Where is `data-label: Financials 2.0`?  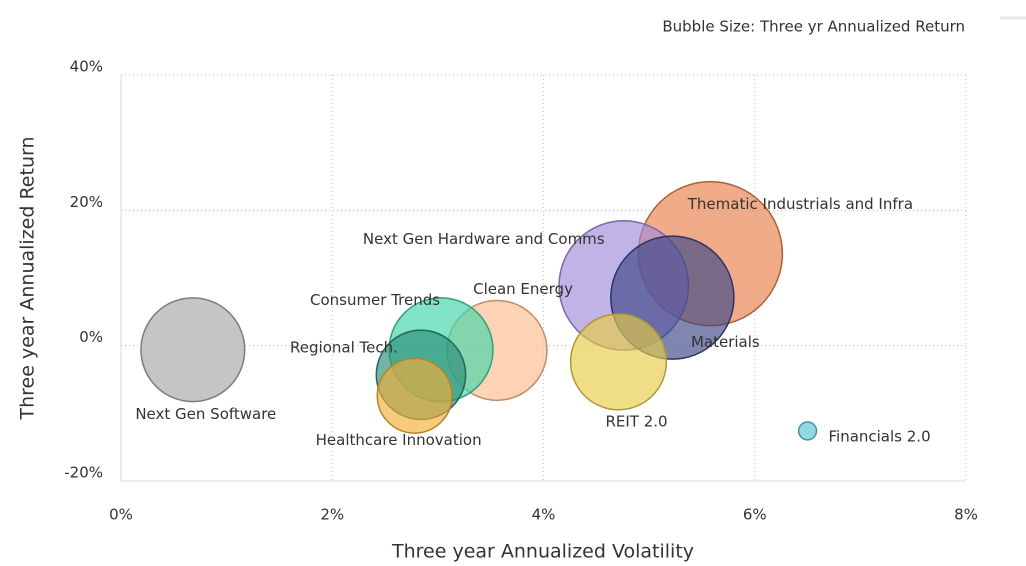
data-label: Financials 2.0 is located at coordinates (879, 436).